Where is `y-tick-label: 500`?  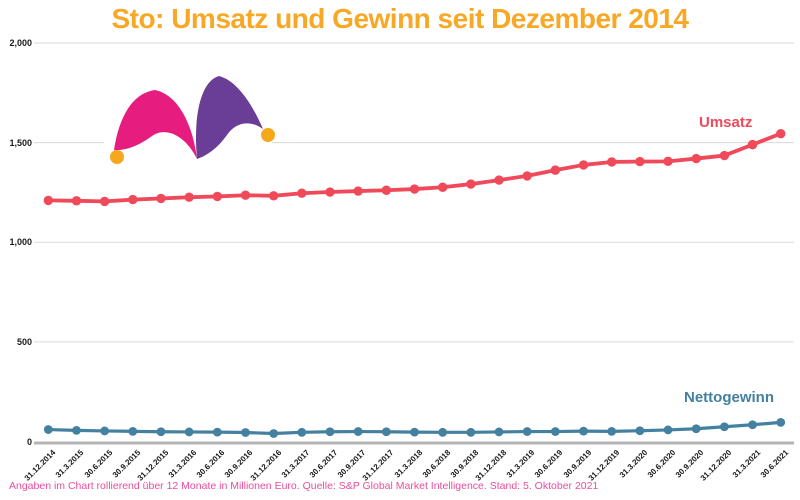 y-tick-label: 500 is located at coordinates (24, 341).